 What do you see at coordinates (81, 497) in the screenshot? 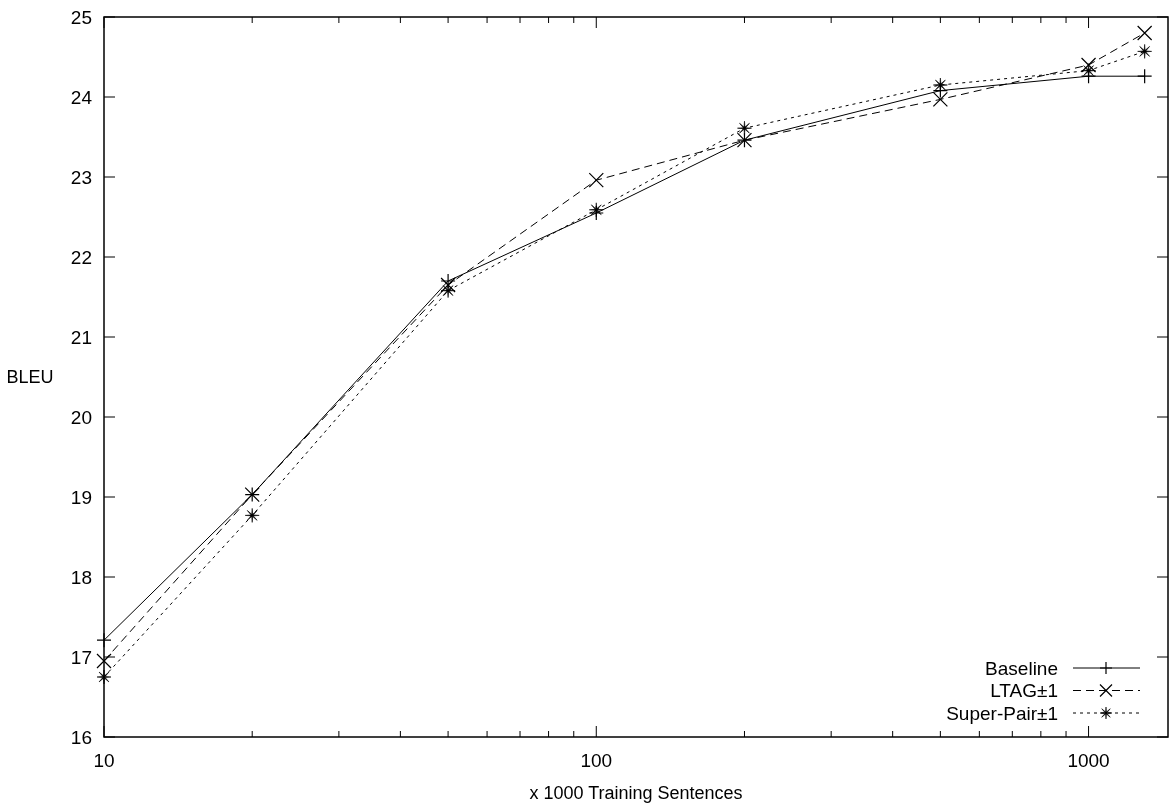
I see `y-tick-label: 19` at bounding box center [81, 497].